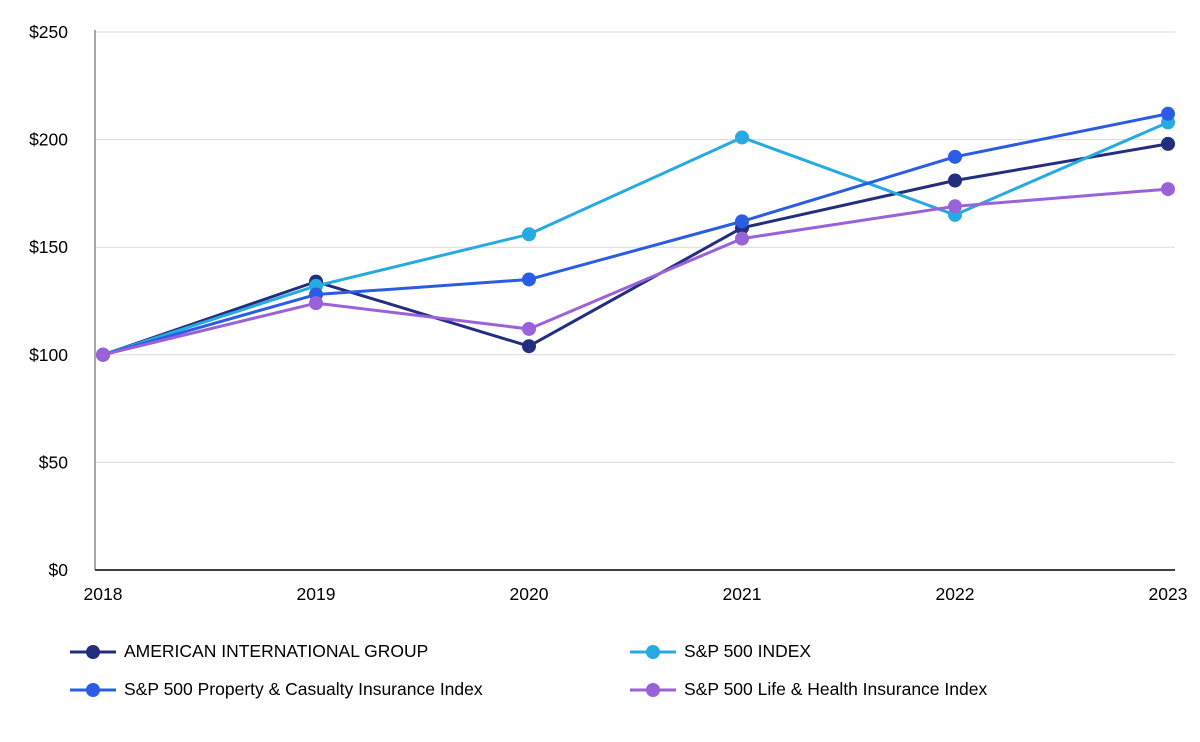 The height and width of the screenshot is (742, 1200). I want to click on legend-item: AMERICAN INTERNATIONAL GROUP, so click(350, 651).